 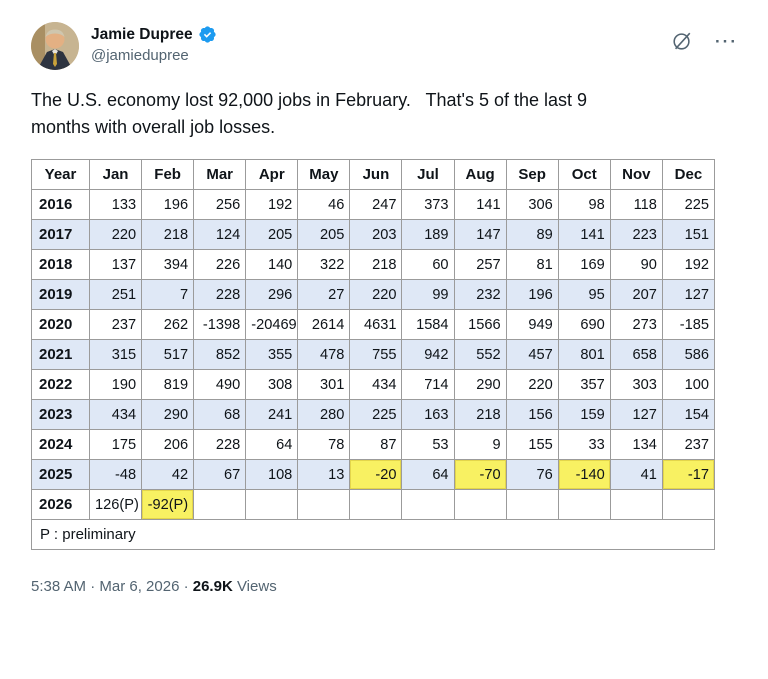 What do you see at coordinates (726, 41) in the screenshot?
I see `more-button: ···` at bounding box center [726, 41].